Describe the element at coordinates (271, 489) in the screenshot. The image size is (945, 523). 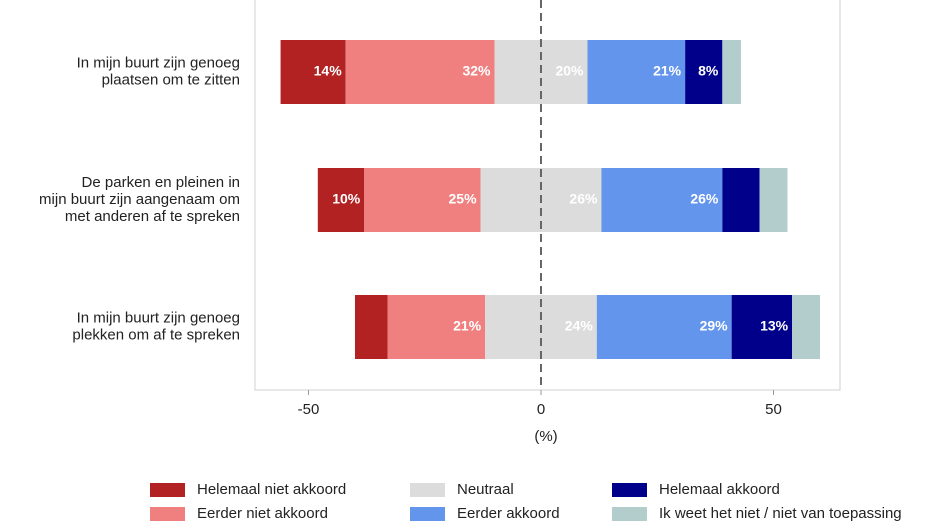
I see `legend-label: Helemaal niet akkoord` at that location.